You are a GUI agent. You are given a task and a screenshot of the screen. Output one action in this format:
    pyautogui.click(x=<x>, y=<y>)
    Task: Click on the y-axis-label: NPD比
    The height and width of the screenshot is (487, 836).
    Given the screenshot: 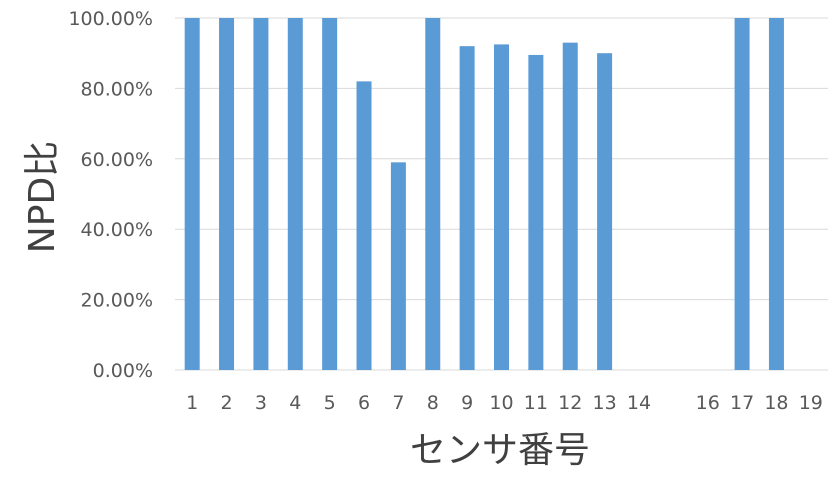 What is the action you would take?
    pyautogui.click(x=42, y=197)
    